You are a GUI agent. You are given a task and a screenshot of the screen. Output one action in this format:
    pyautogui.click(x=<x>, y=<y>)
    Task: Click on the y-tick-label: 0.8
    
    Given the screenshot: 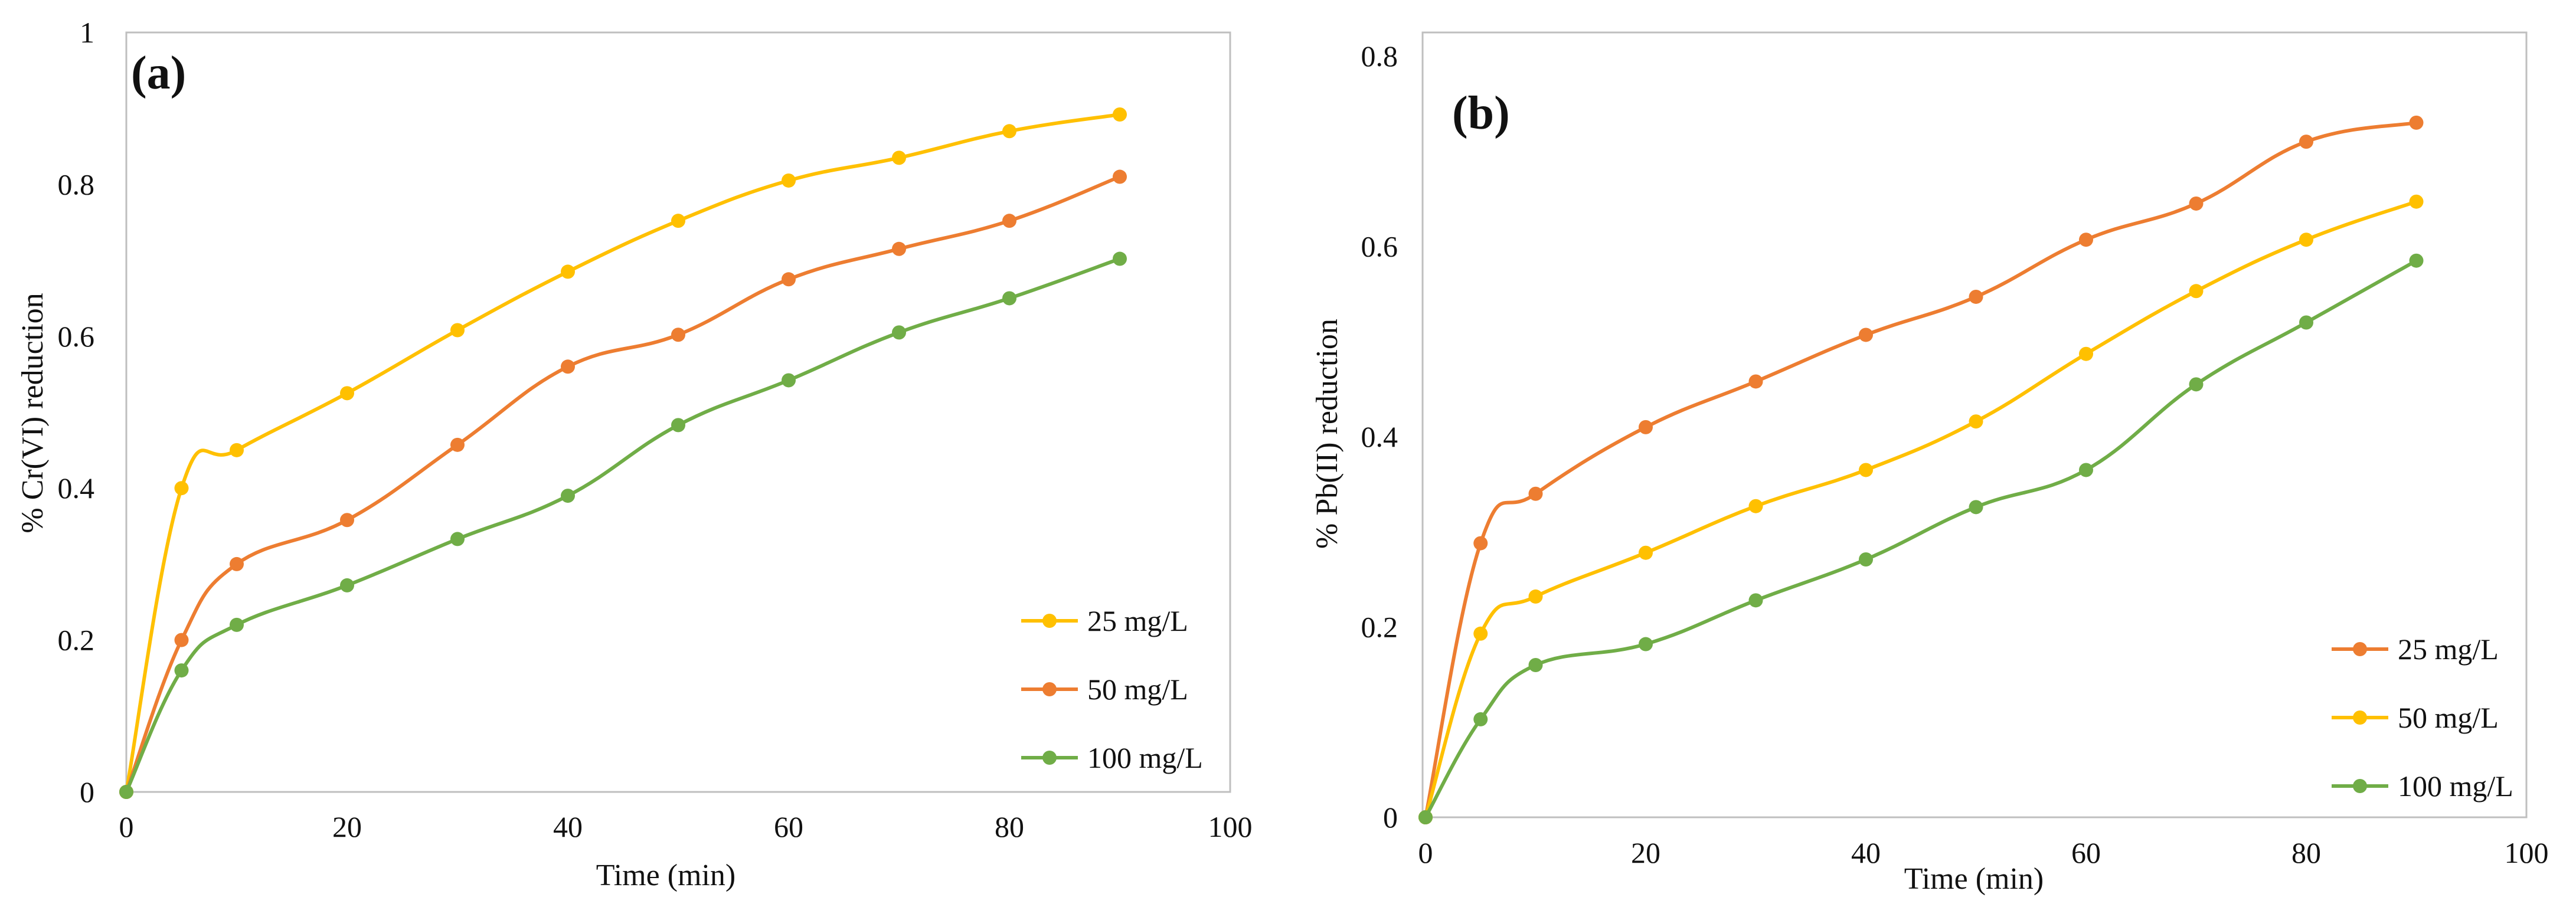 What is the action you would take?
    pyautogui.click(x=76, y=184)
    